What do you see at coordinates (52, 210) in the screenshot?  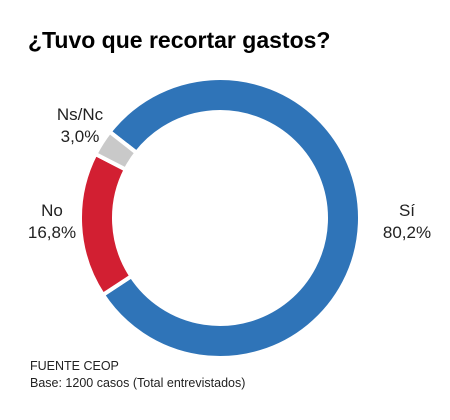 I see `category-label: No` at bounding box center [52, 210].